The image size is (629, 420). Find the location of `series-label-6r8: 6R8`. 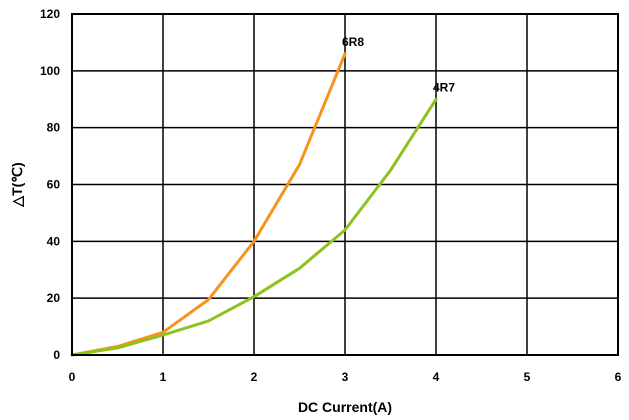

series-label-6r8: 6R8 is located at coordinates (353, 42).